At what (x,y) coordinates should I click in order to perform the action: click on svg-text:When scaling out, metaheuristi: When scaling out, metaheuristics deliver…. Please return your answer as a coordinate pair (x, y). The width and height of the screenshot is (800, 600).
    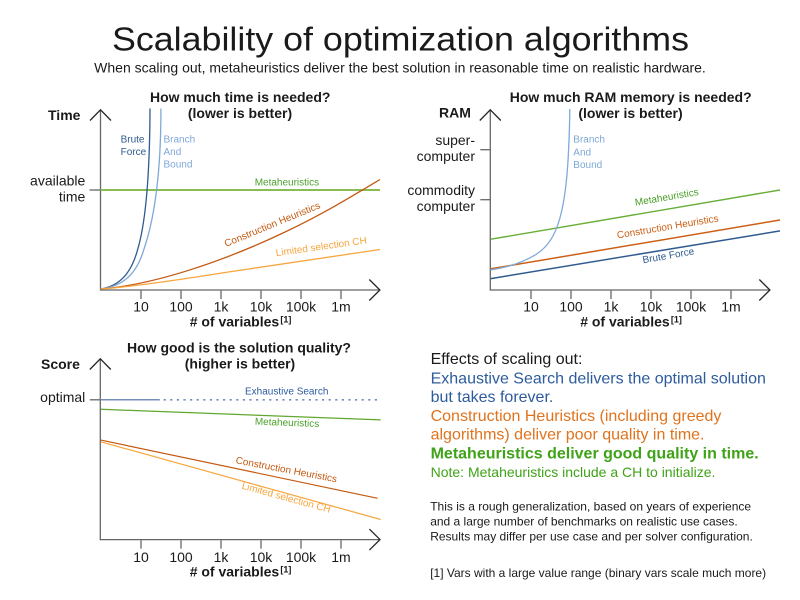
    Looking at the image, I should click on (400, 68).